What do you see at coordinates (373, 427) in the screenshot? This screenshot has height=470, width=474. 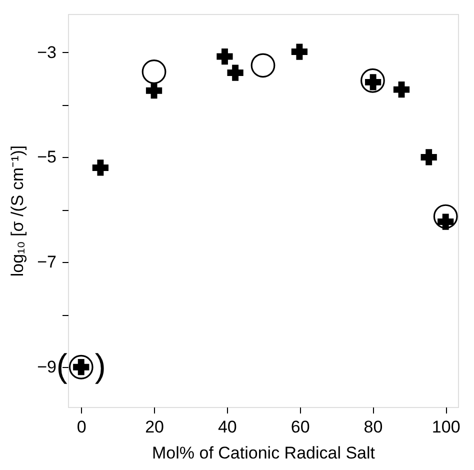 I see `x-tick-label: 80` at bounding box center [373, 427].